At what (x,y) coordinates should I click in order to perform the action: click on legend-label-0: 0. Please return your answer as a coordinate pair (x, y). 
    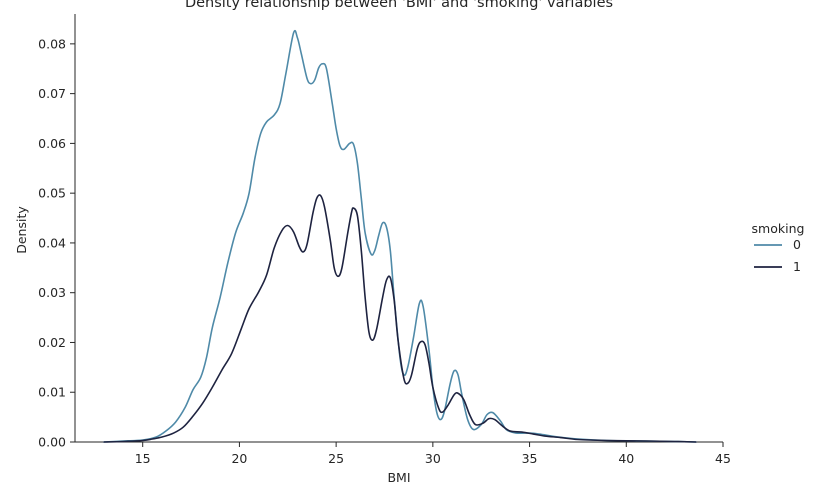
    Looking at the image, I should click on (797, 244).